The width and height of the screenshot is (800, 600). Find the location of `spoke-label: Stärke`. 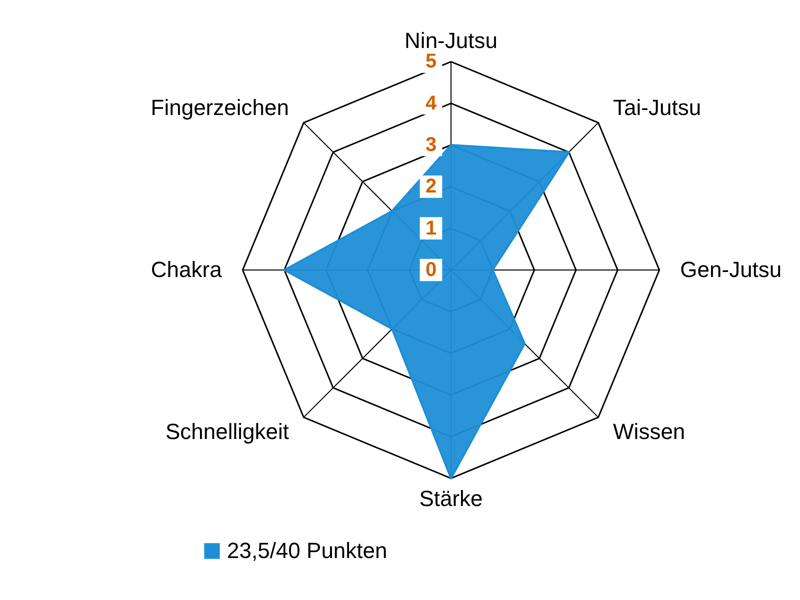

spoke-label: Stärke is located at coordinates (451, 499).